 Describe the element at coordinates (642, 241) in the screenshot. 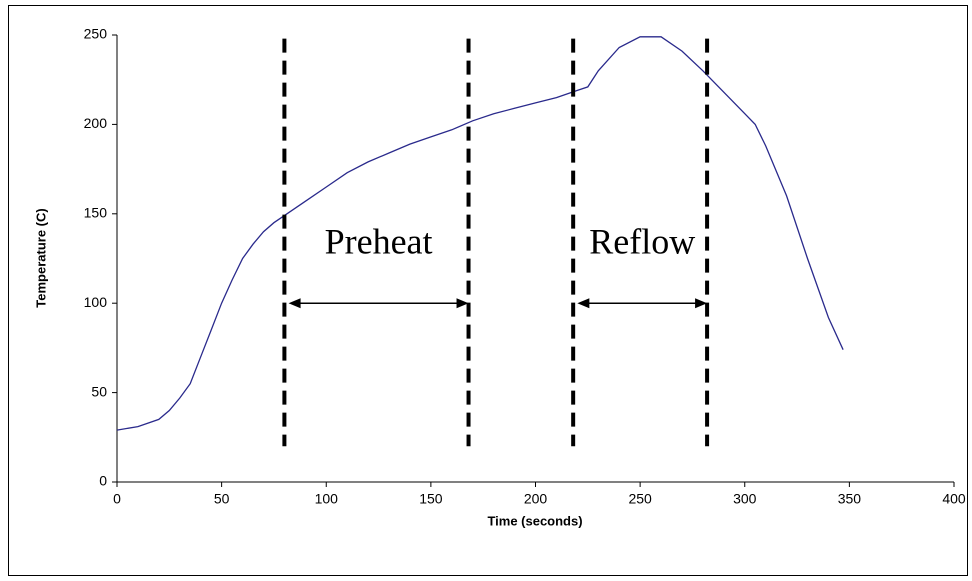

I see `phase-label: Reflow` at that location.